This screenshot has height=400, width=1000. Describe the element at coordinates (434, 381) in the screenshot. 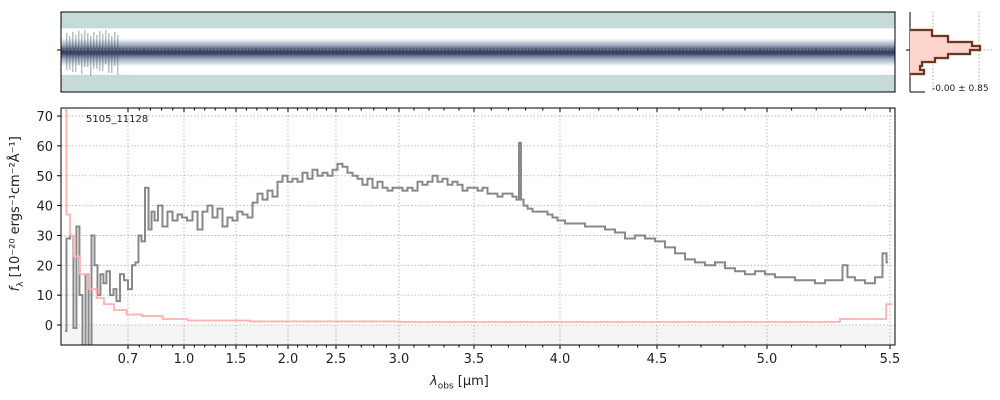

I see `x-label-symbol: λ` at that location.